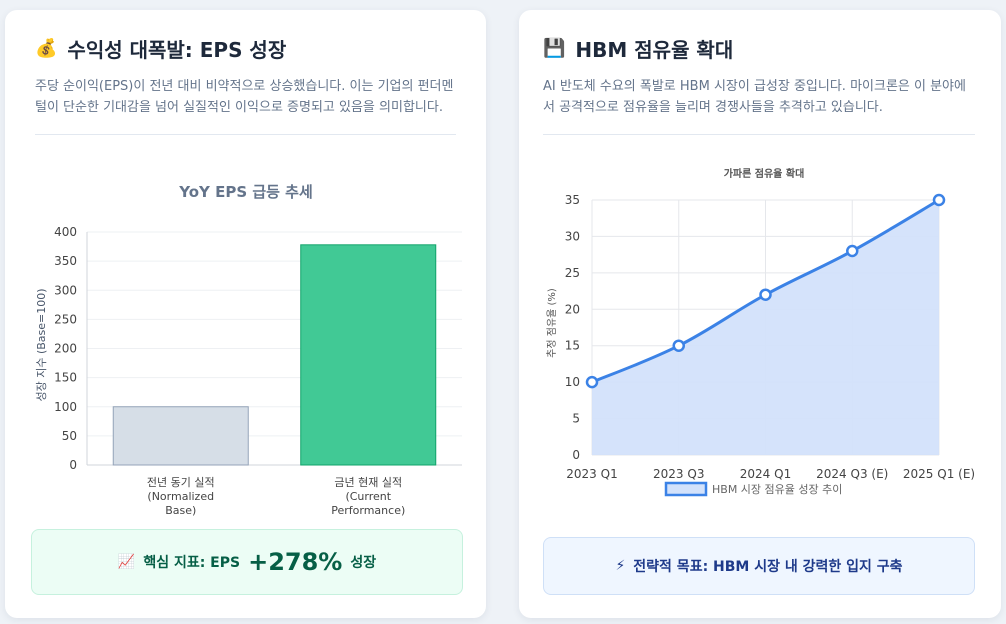 This screenshot has height=624, width=1006. I want to click on hbm-divider, so click(759, 134).